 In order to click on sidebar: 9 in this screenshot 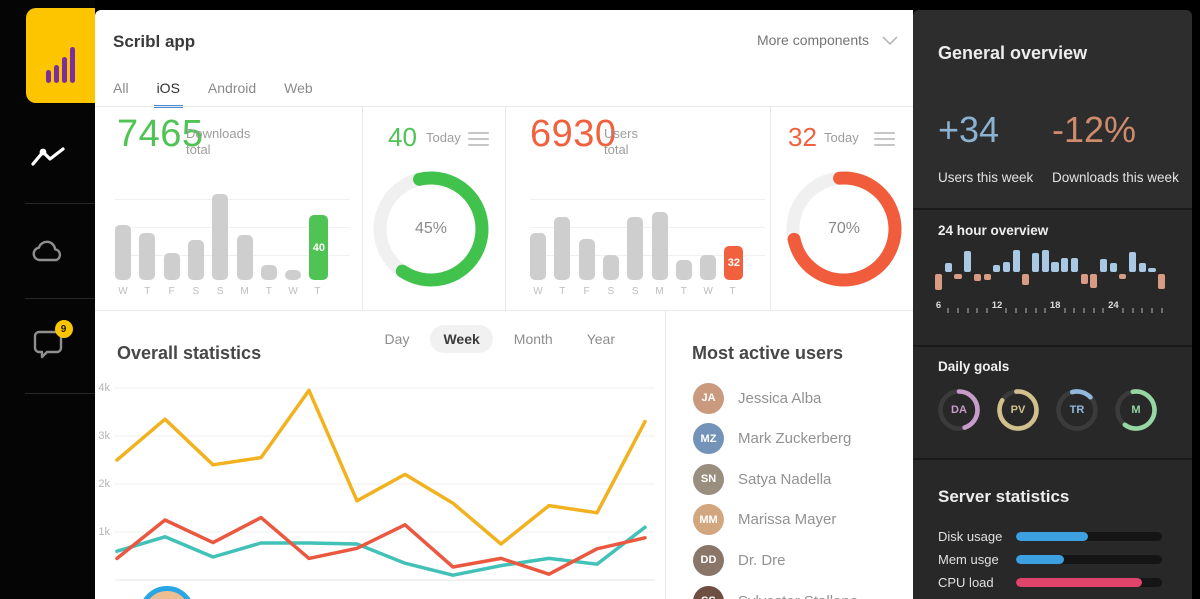, I will do `click(47, 299)`.